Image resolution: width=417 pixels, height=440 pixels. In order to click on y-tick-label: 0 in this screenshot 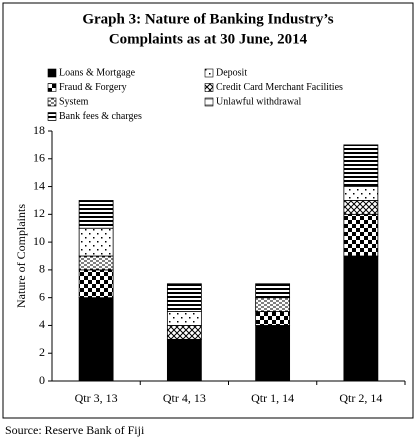, I will do `click(42, 380)`.